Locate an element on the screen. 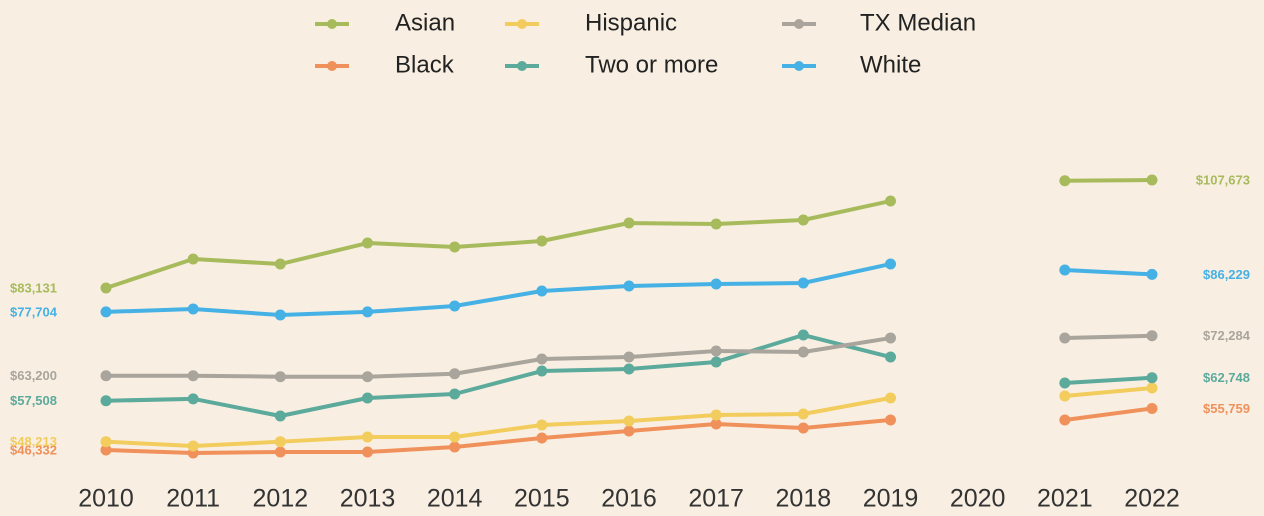 Image resolution: width=1264 pixels, height=516 pixels. legend-label: Two or more is located at coordinates (651, 64).